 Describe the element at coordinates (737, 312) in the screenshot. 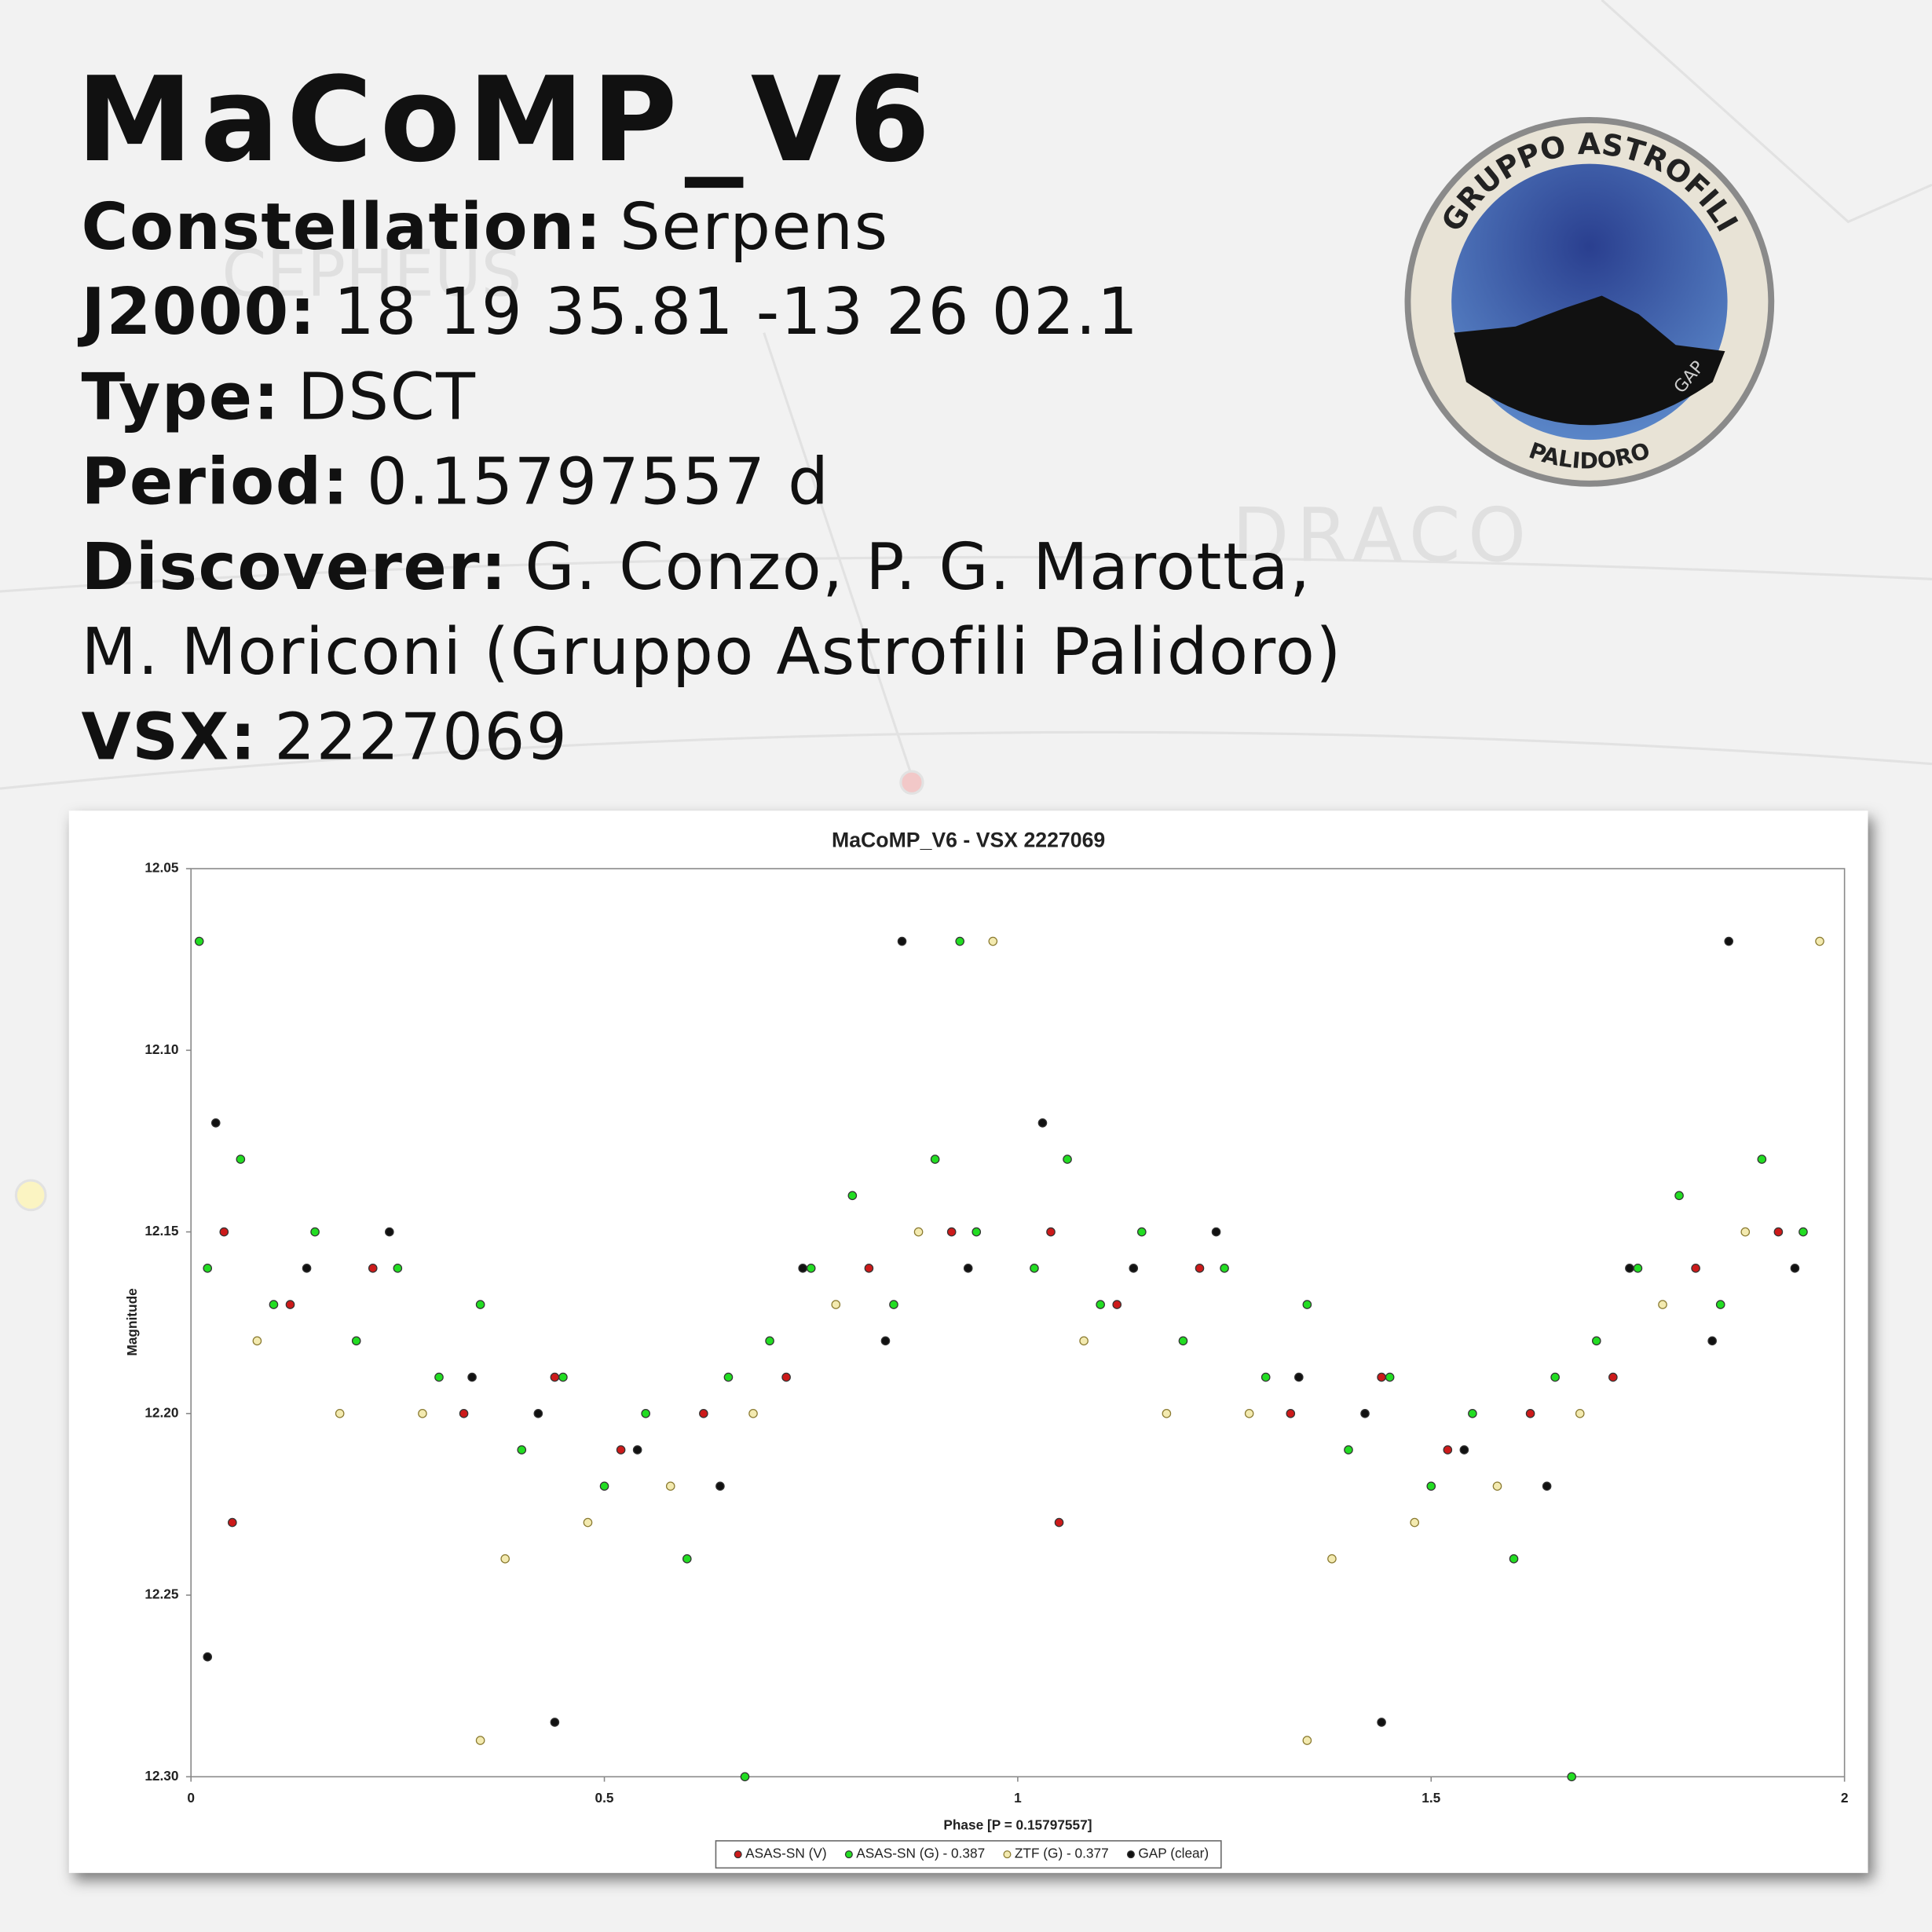

I see `info-value: 18 19 35.81 -13 26 02.1` at that location.